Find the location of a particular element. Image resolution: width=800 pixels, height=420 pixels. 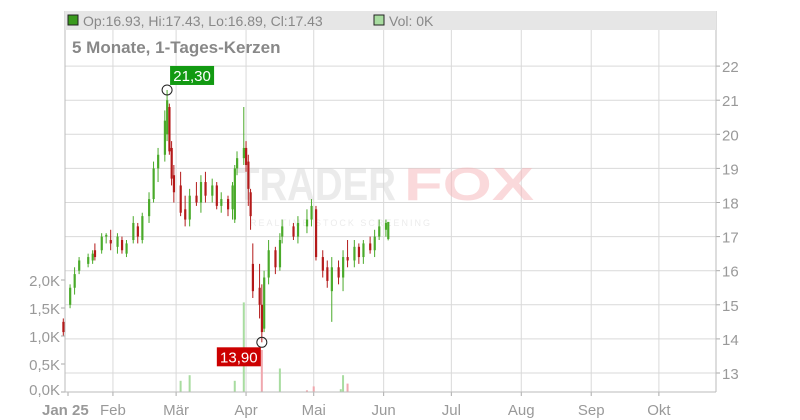

price-tick-label: 20 is located at coordinates (730, 135).